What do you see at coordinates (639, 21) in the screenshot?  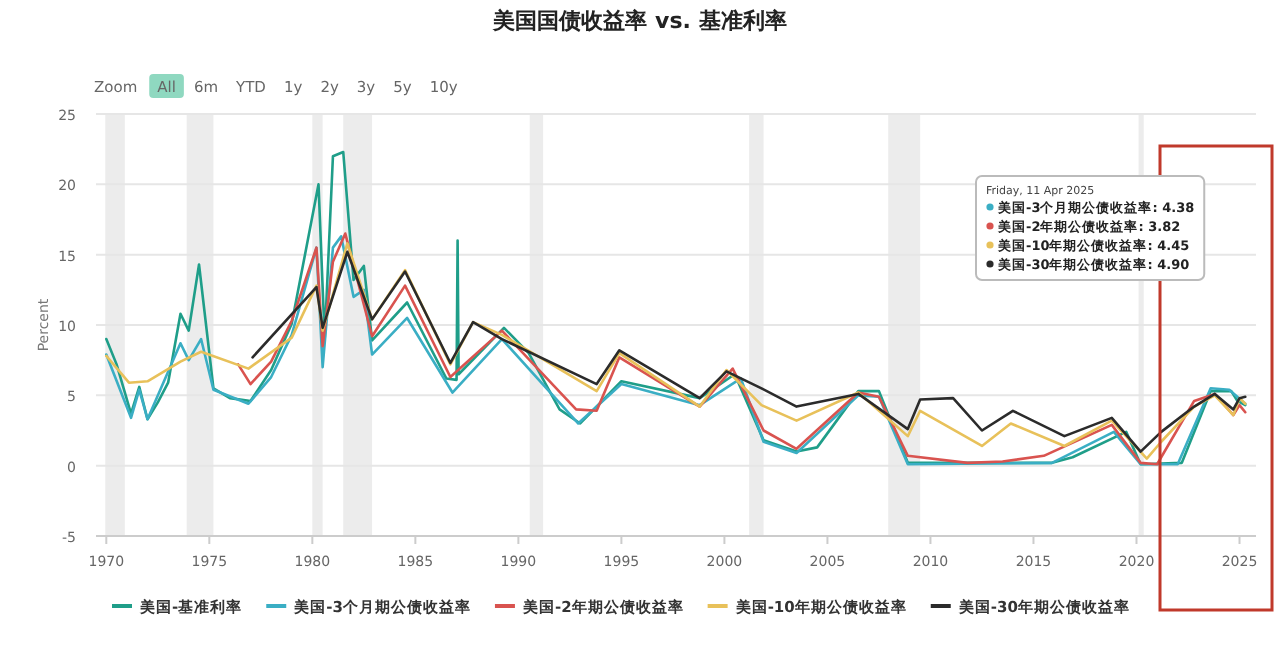 I see `chart-title: 美国国债收益率 vs. 基准利率` at bounding box center [639, 21].